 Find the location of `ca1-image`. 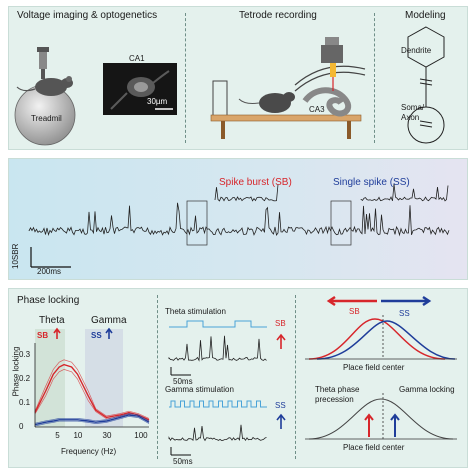

ca1-image is located at coordinates (140, 89).